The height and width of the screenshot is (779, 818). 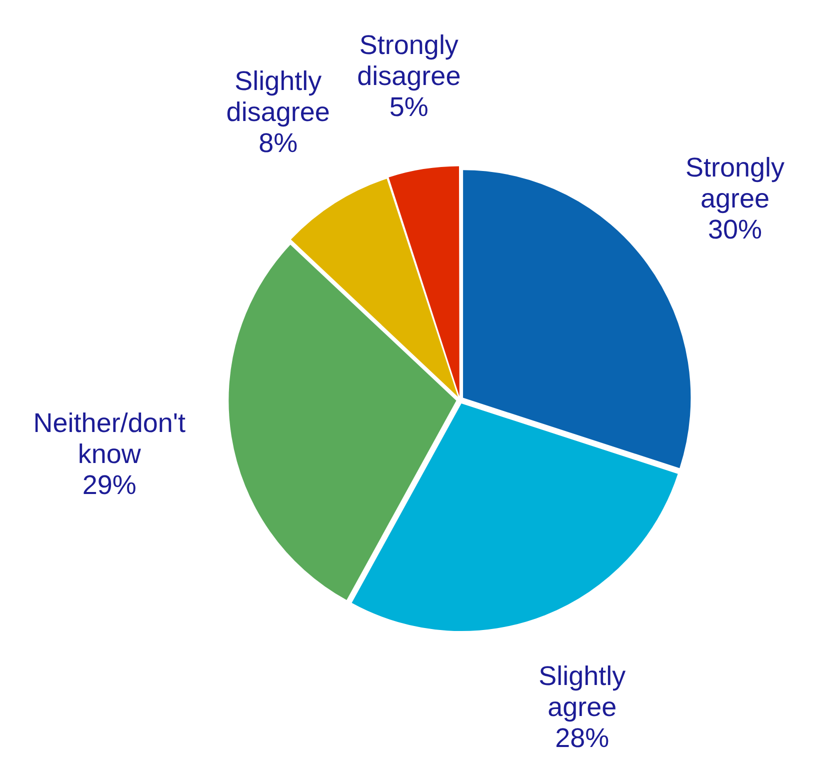 What do you see at coordinates (582, 691) in the screenshot?
I see `slice-label: Slightly agree` at bounding box center [582, 691].